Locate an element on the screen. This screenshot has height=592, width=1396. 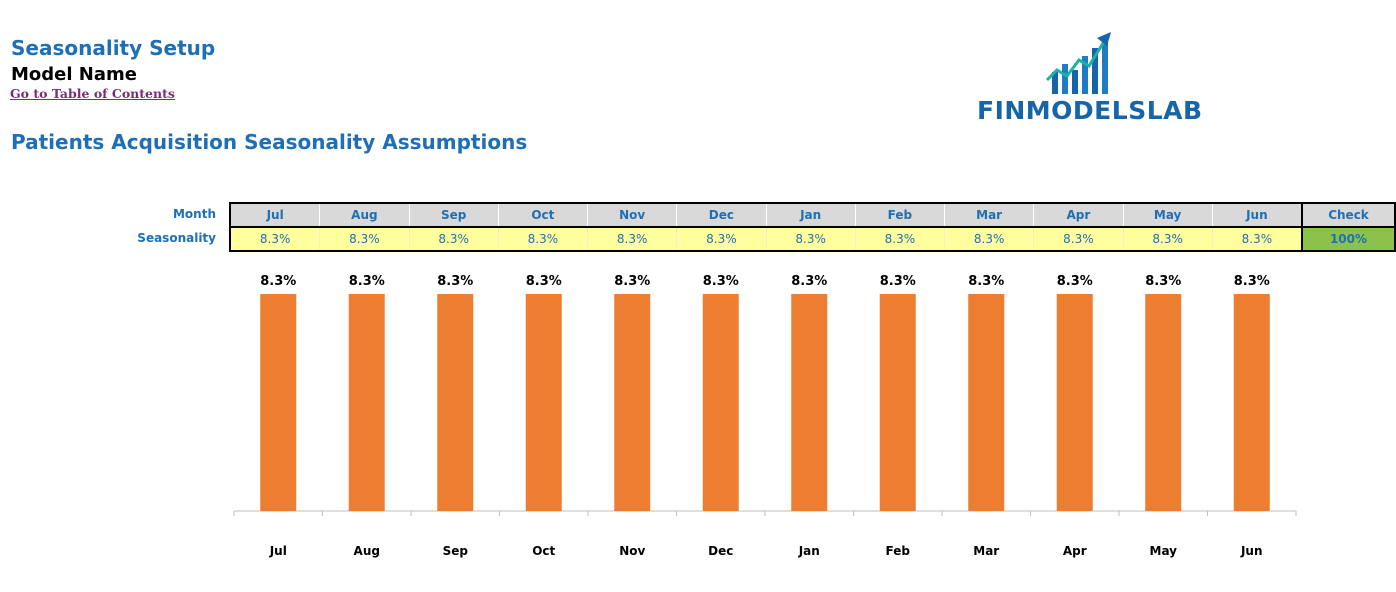
month-cell: Nov is located at coordinates (632, 215).